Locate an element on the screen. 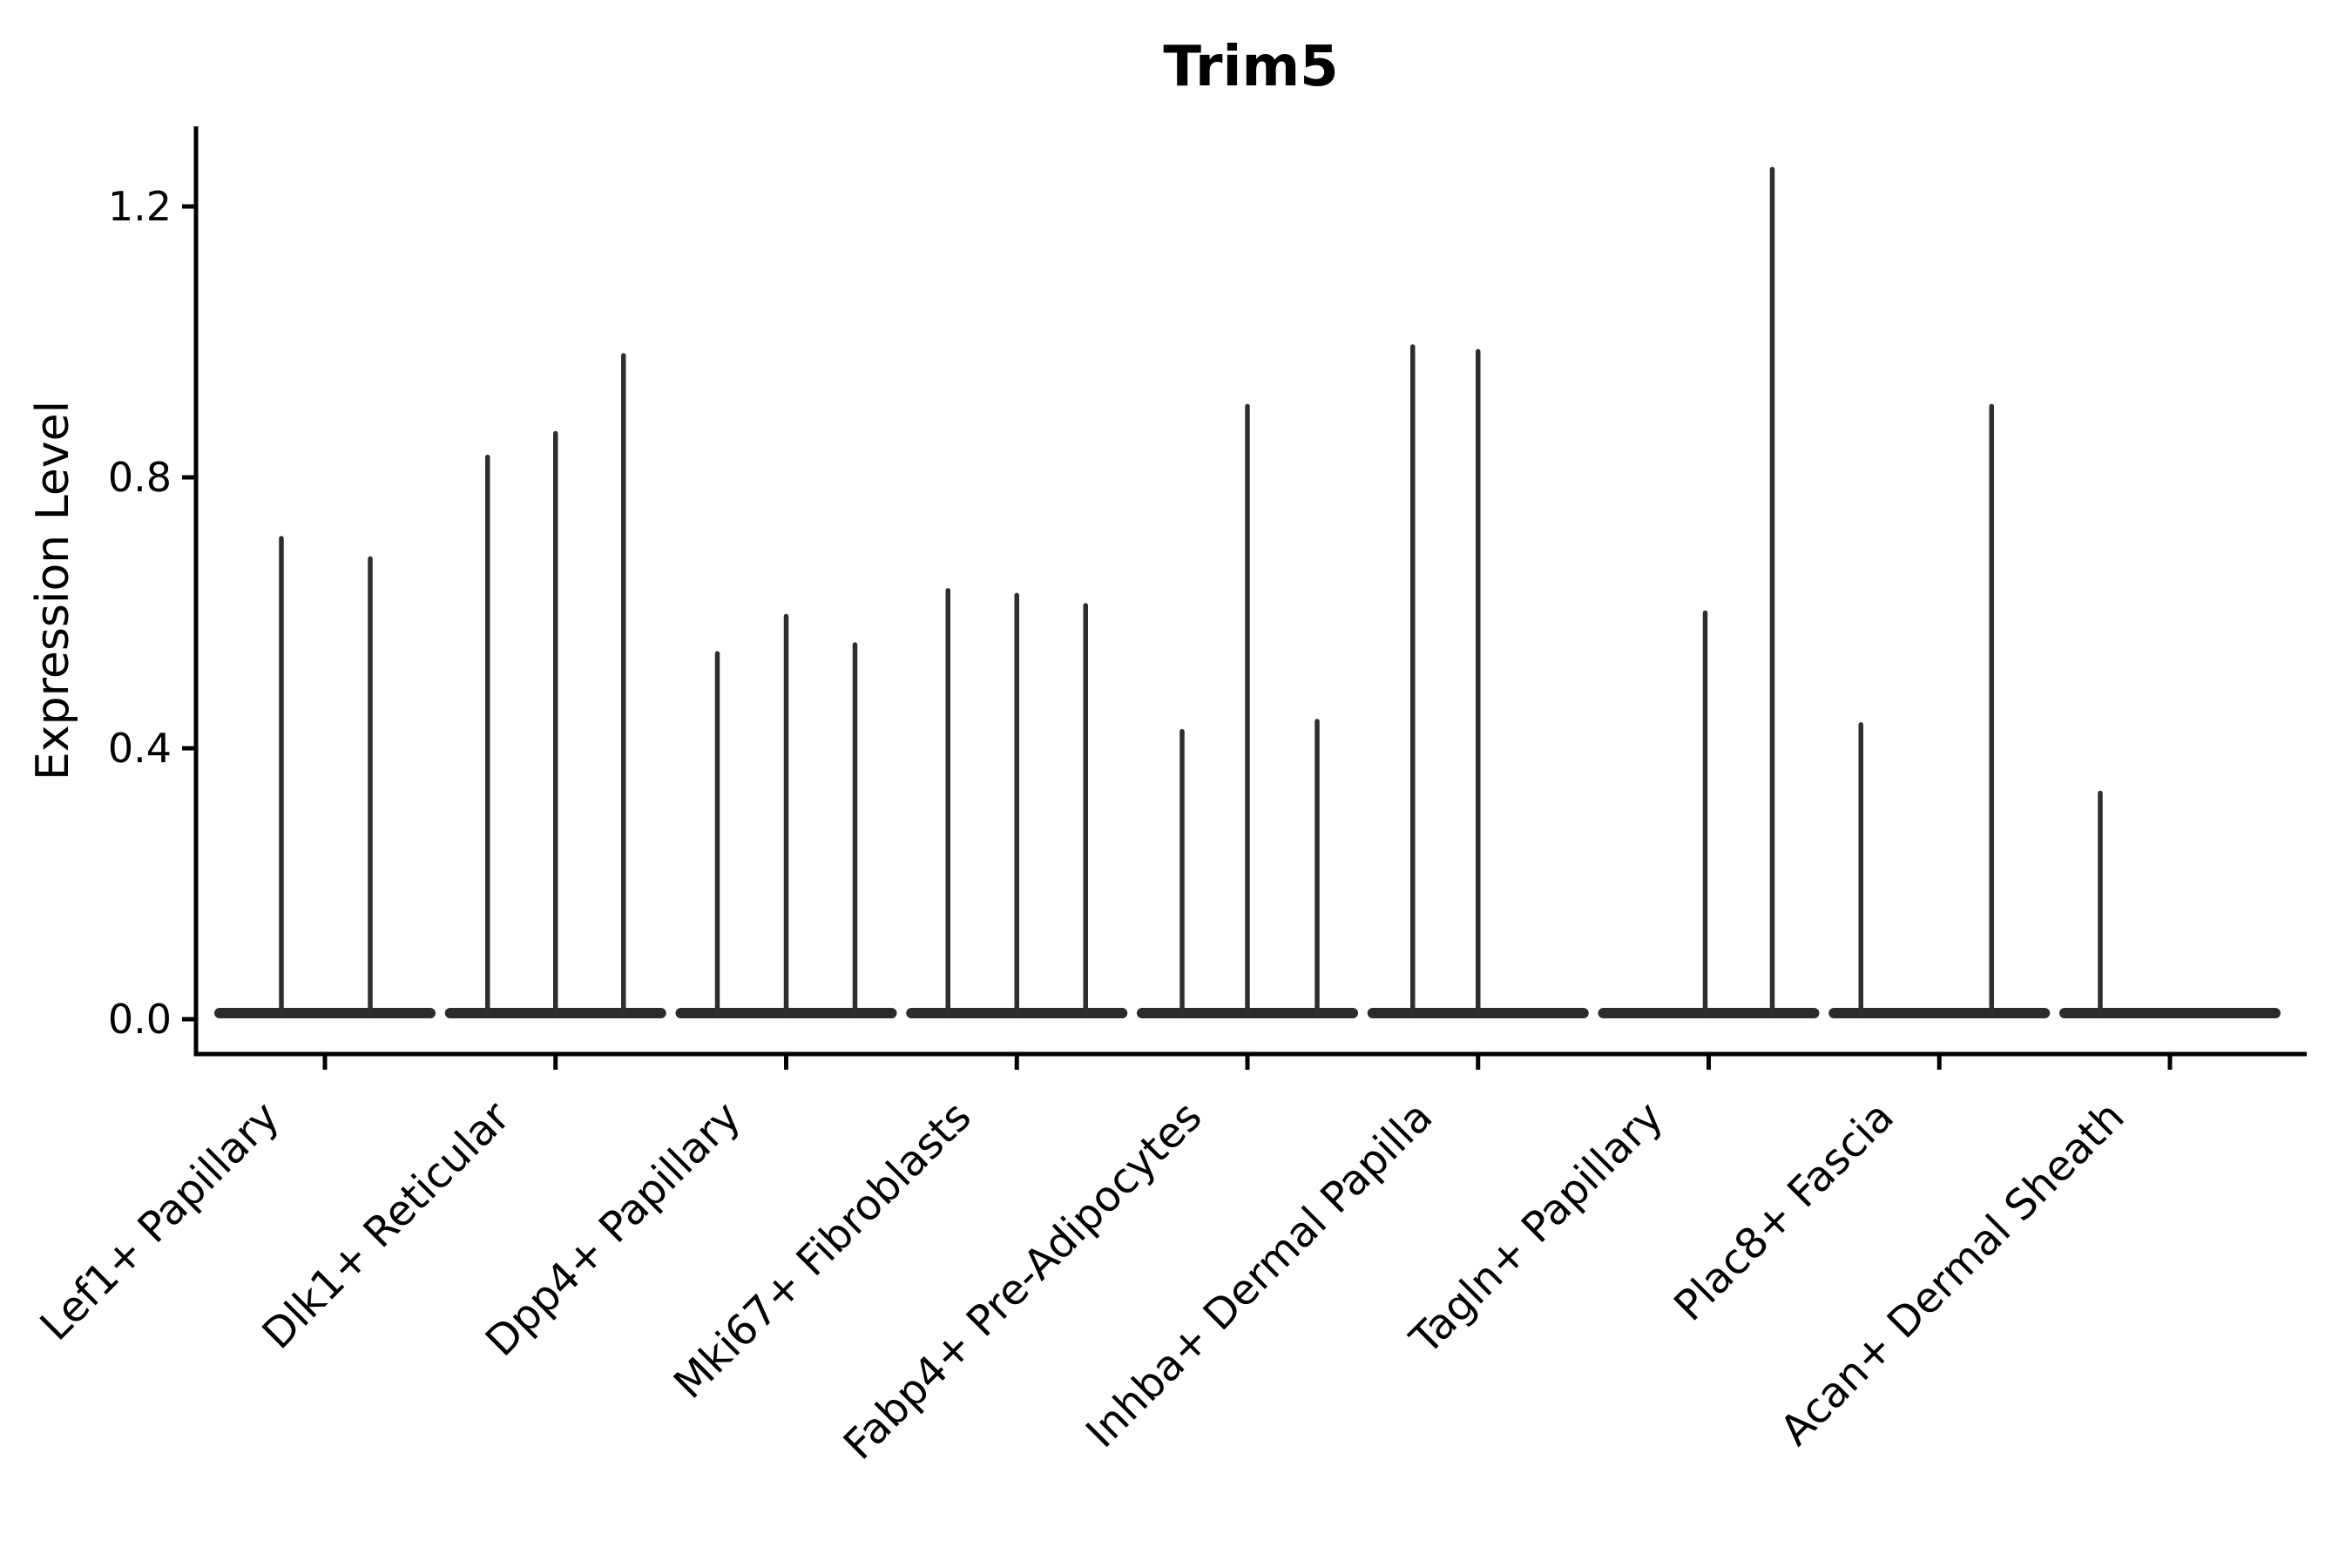 The height and width of the screenshot is (1568, 2352). y-tick-label: 0.8 is located at coordinates (140, 477).